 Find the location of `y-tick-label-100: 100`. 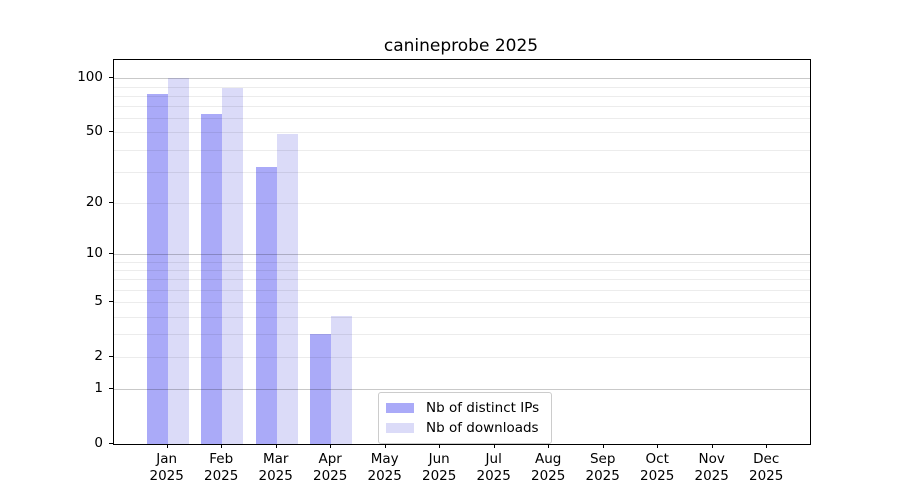

y-tick-label-100: 100 is located at coordinates (90, 77).